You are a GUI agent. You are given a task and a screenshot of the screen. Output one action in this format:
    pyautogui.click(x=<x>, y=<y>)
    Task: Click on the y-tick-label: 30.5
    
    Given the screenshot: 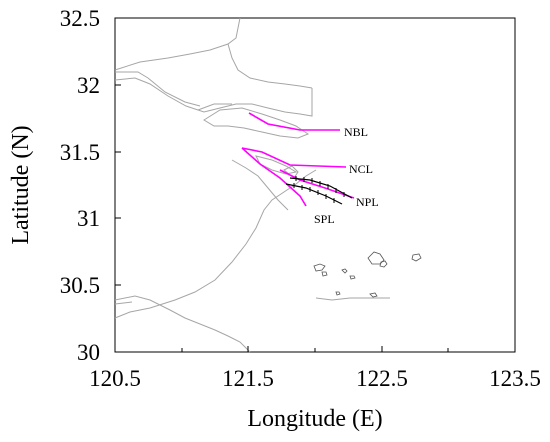 What is the action you would take?
    pyautogui.click(x=80, y=285)
    